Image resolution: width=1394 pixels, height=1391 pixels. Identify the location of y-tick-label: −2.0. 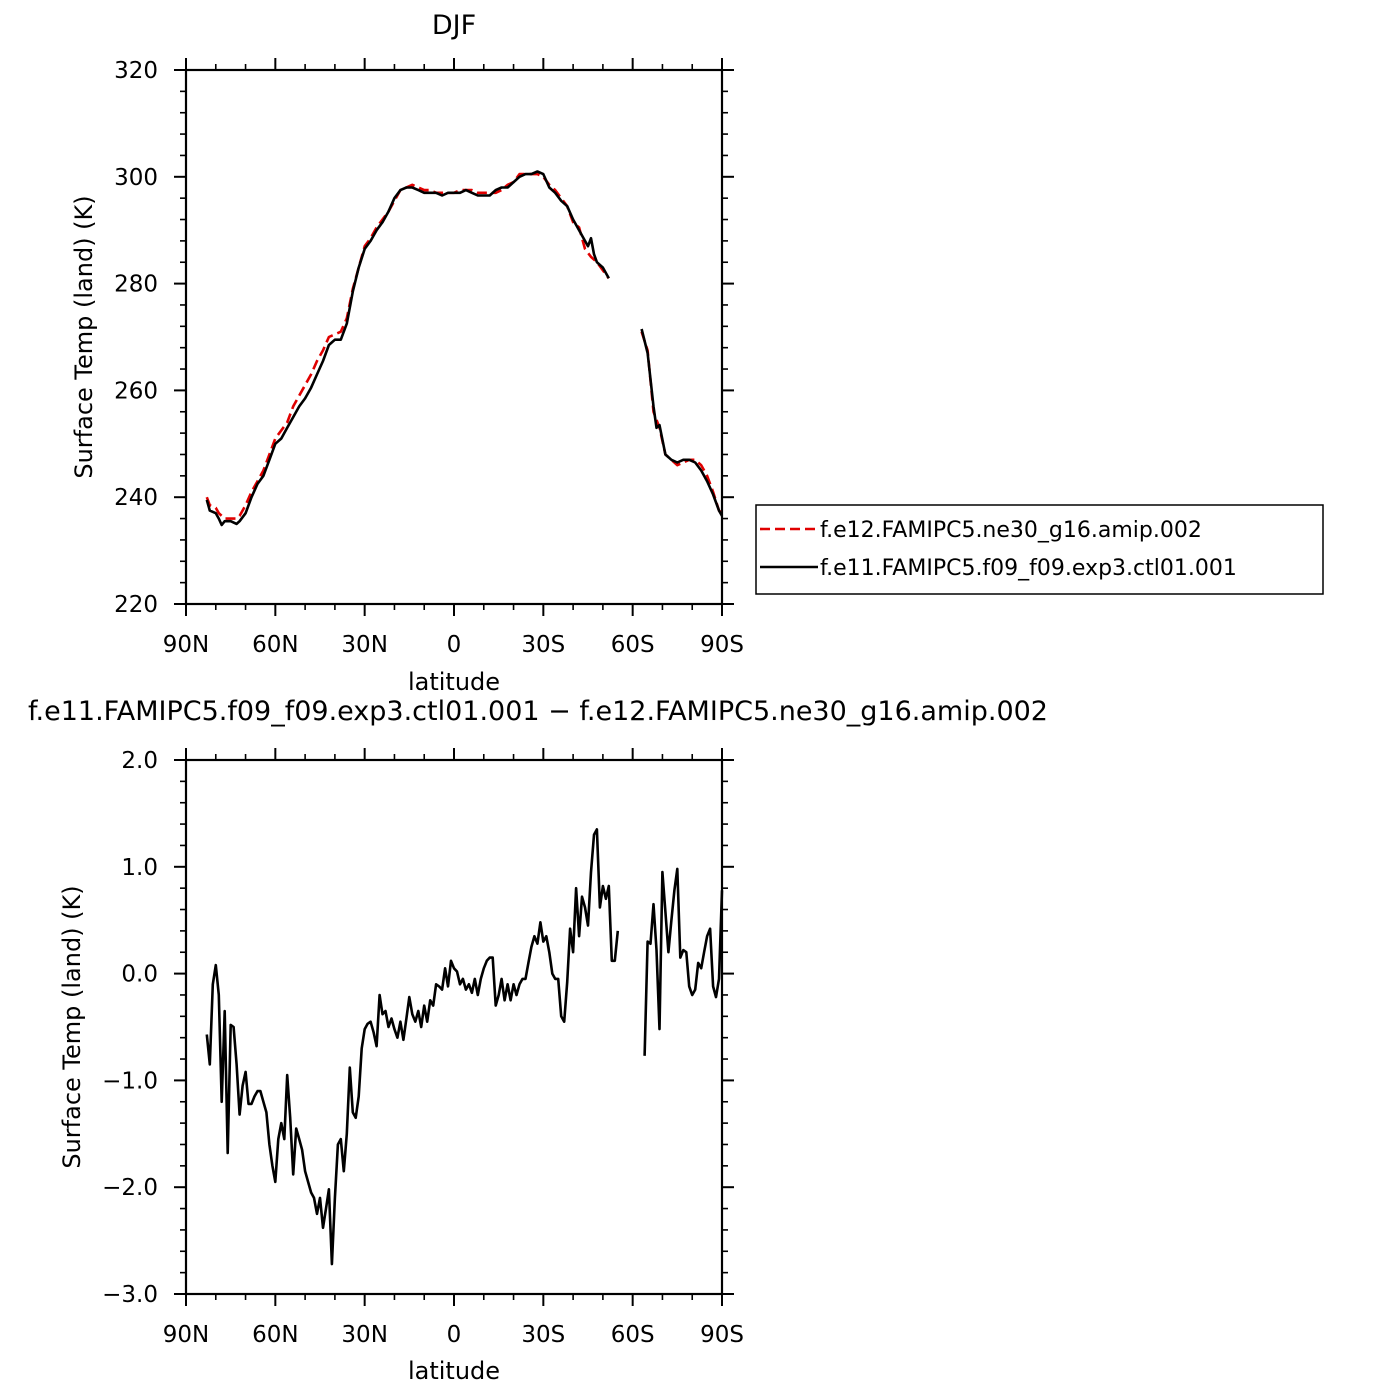
(130, 1188).